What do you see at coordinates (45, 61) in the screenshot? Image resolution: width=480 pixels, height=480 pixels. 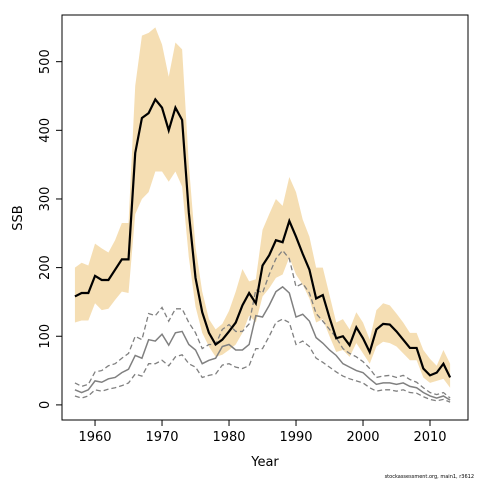 I see `y-tick-label: 500` at bounding box center [45, 61].